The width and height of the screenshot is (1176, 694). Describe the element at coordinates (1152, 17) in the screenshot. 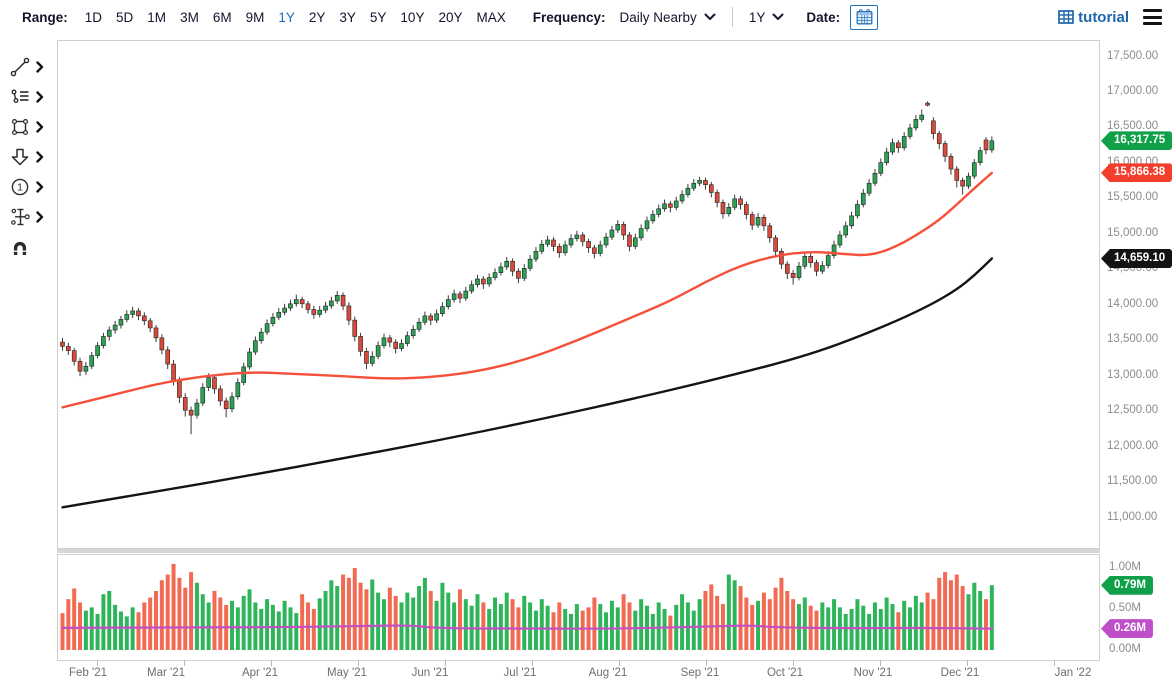

I see `hamburger-menu-icon` at that location.